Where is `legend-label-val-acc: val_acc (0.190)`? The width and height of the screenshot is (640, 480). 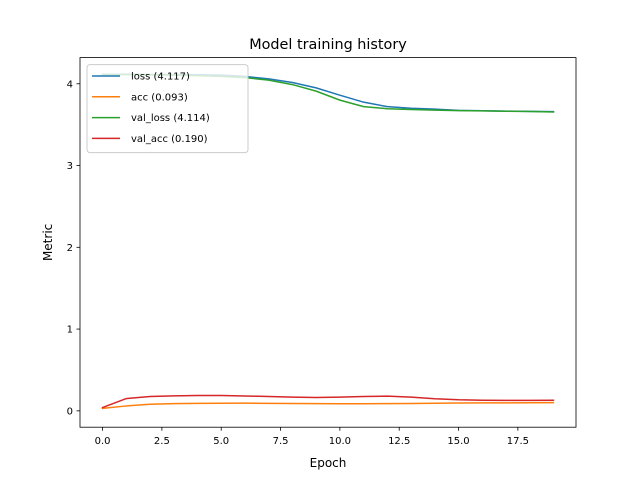
legend-label-val-acc: val_acc (0.190) is located at coordinates (169, 139).